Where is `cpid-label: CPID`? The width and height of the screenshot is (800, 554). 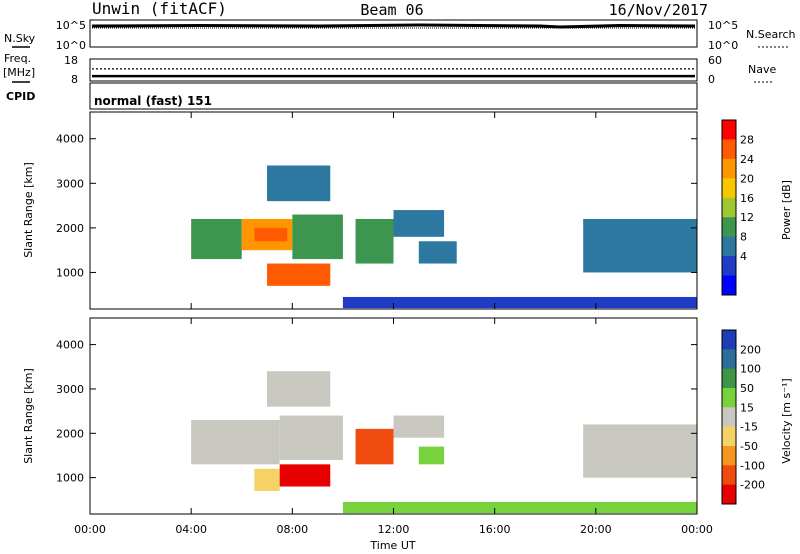 cpid-label: CPID is located at coordinates (20, 96).